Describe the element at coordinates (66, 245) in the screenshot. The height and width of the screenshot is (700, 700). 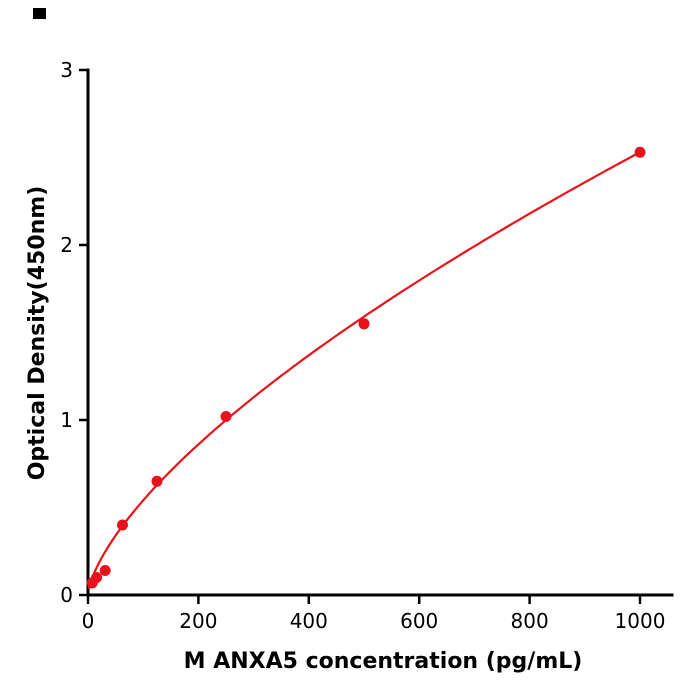
I see `y-tick-label: 2` at that location.